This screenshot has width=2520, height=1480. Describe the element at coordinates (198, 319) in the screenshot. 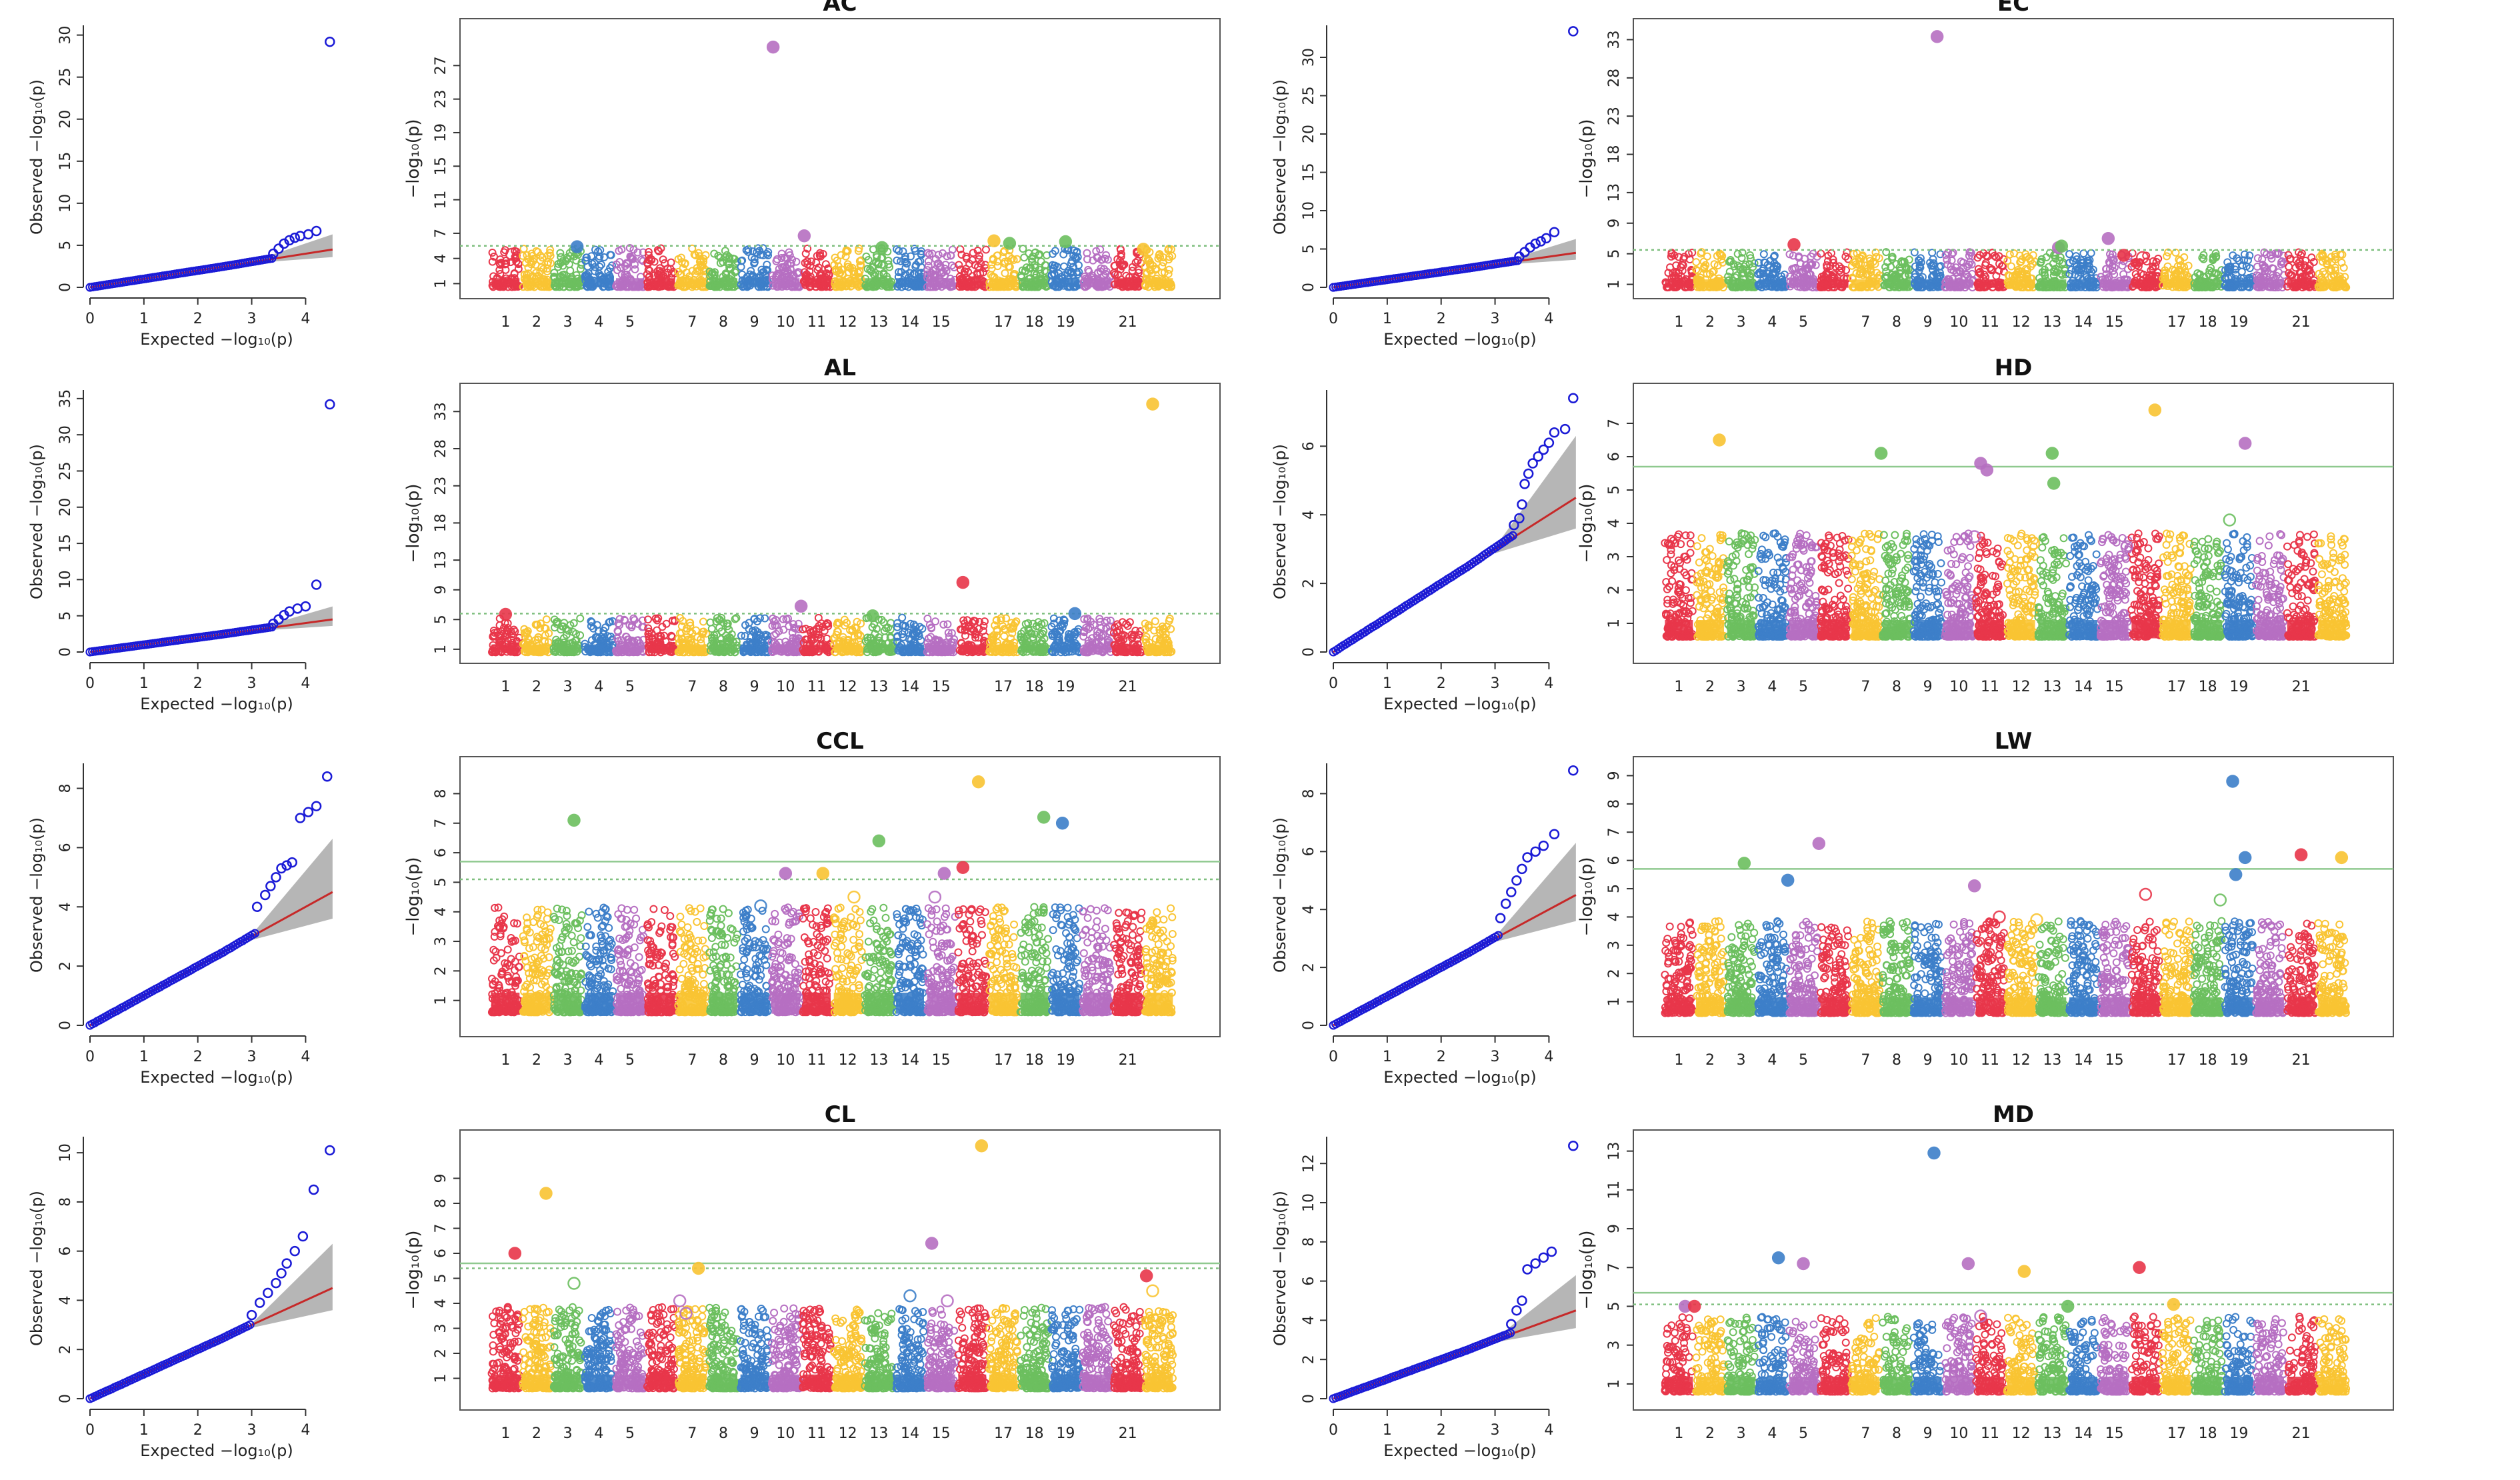

I see `qq-x-tick-label: 2` at that location.